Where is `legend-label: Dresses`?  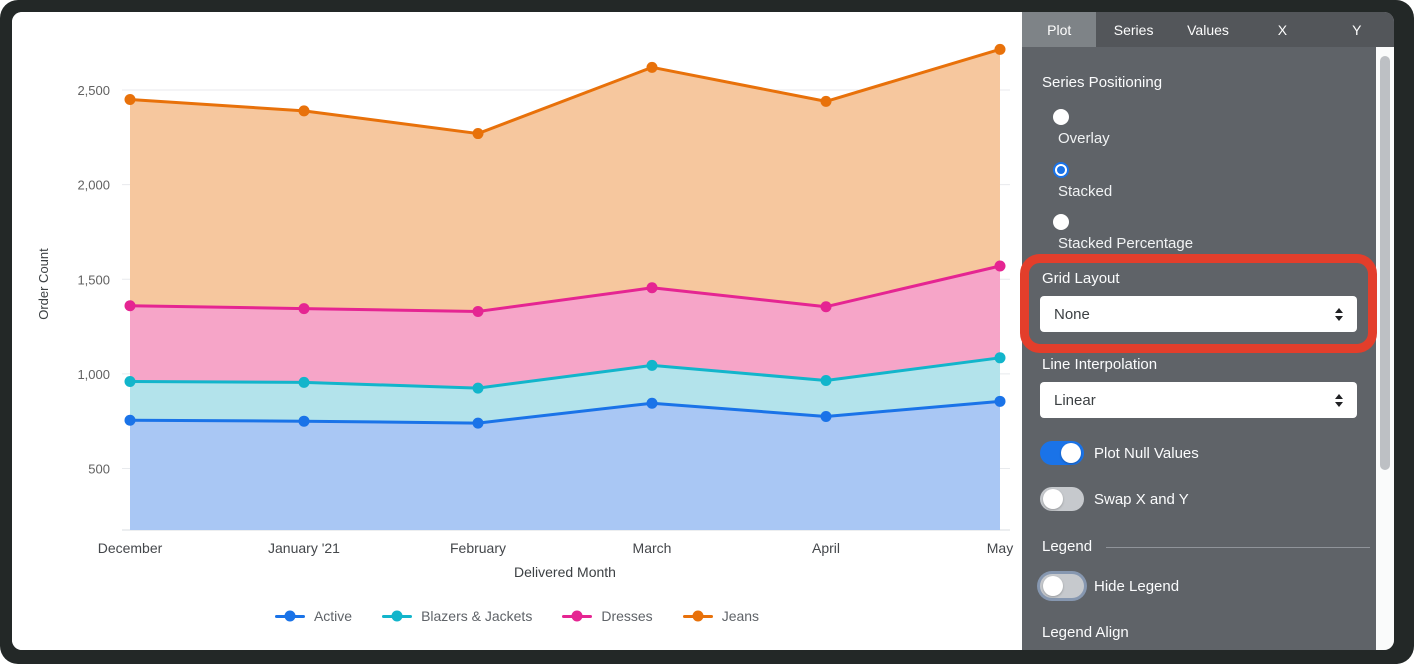 legend-label: Dresses is located at coordinates (627, 616).